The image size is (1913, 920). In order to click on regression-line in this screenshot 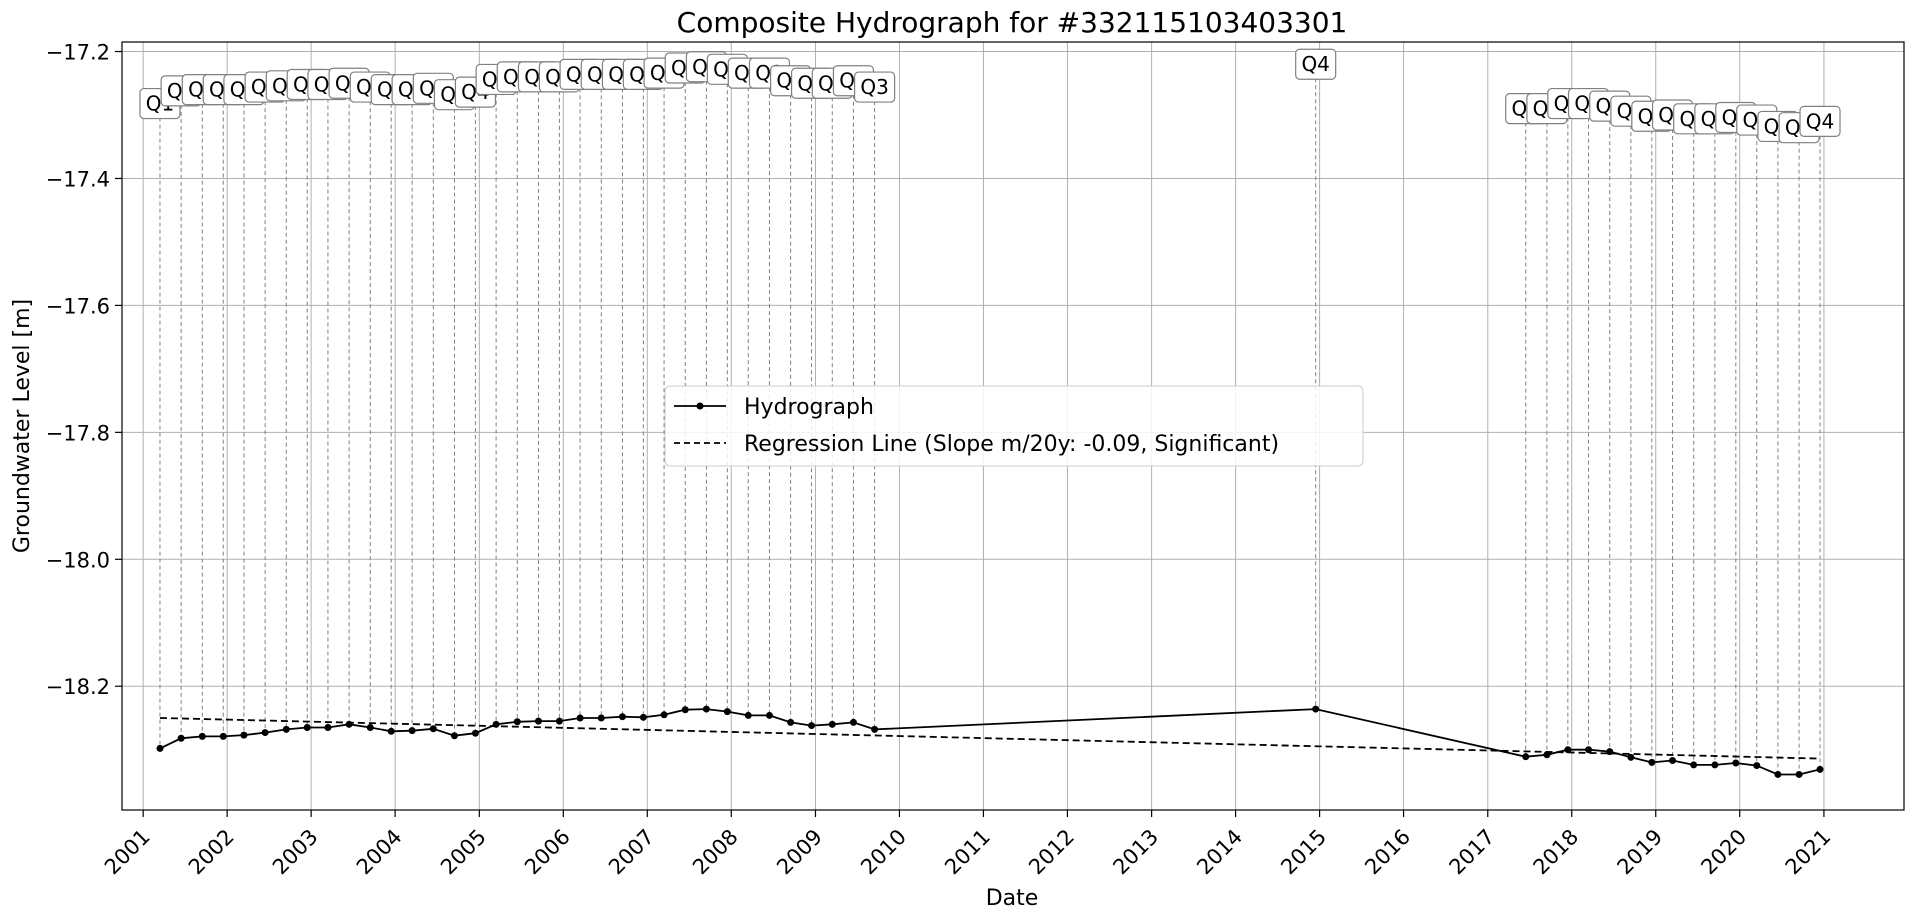, I will do `click(990, 738)`.